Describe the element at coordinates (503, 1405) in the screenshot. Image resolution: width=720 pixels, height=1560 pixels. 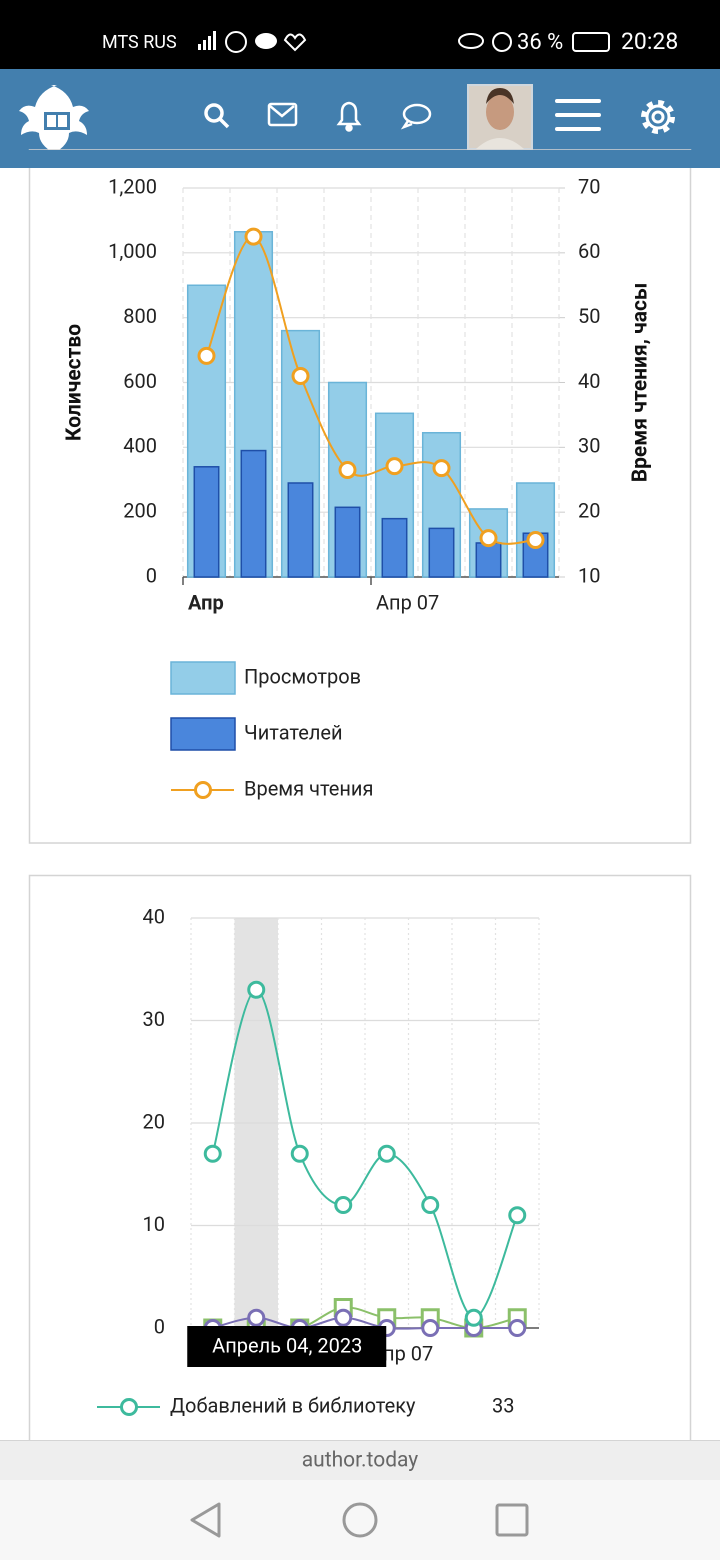
I see `legend-value: 33` at that location.